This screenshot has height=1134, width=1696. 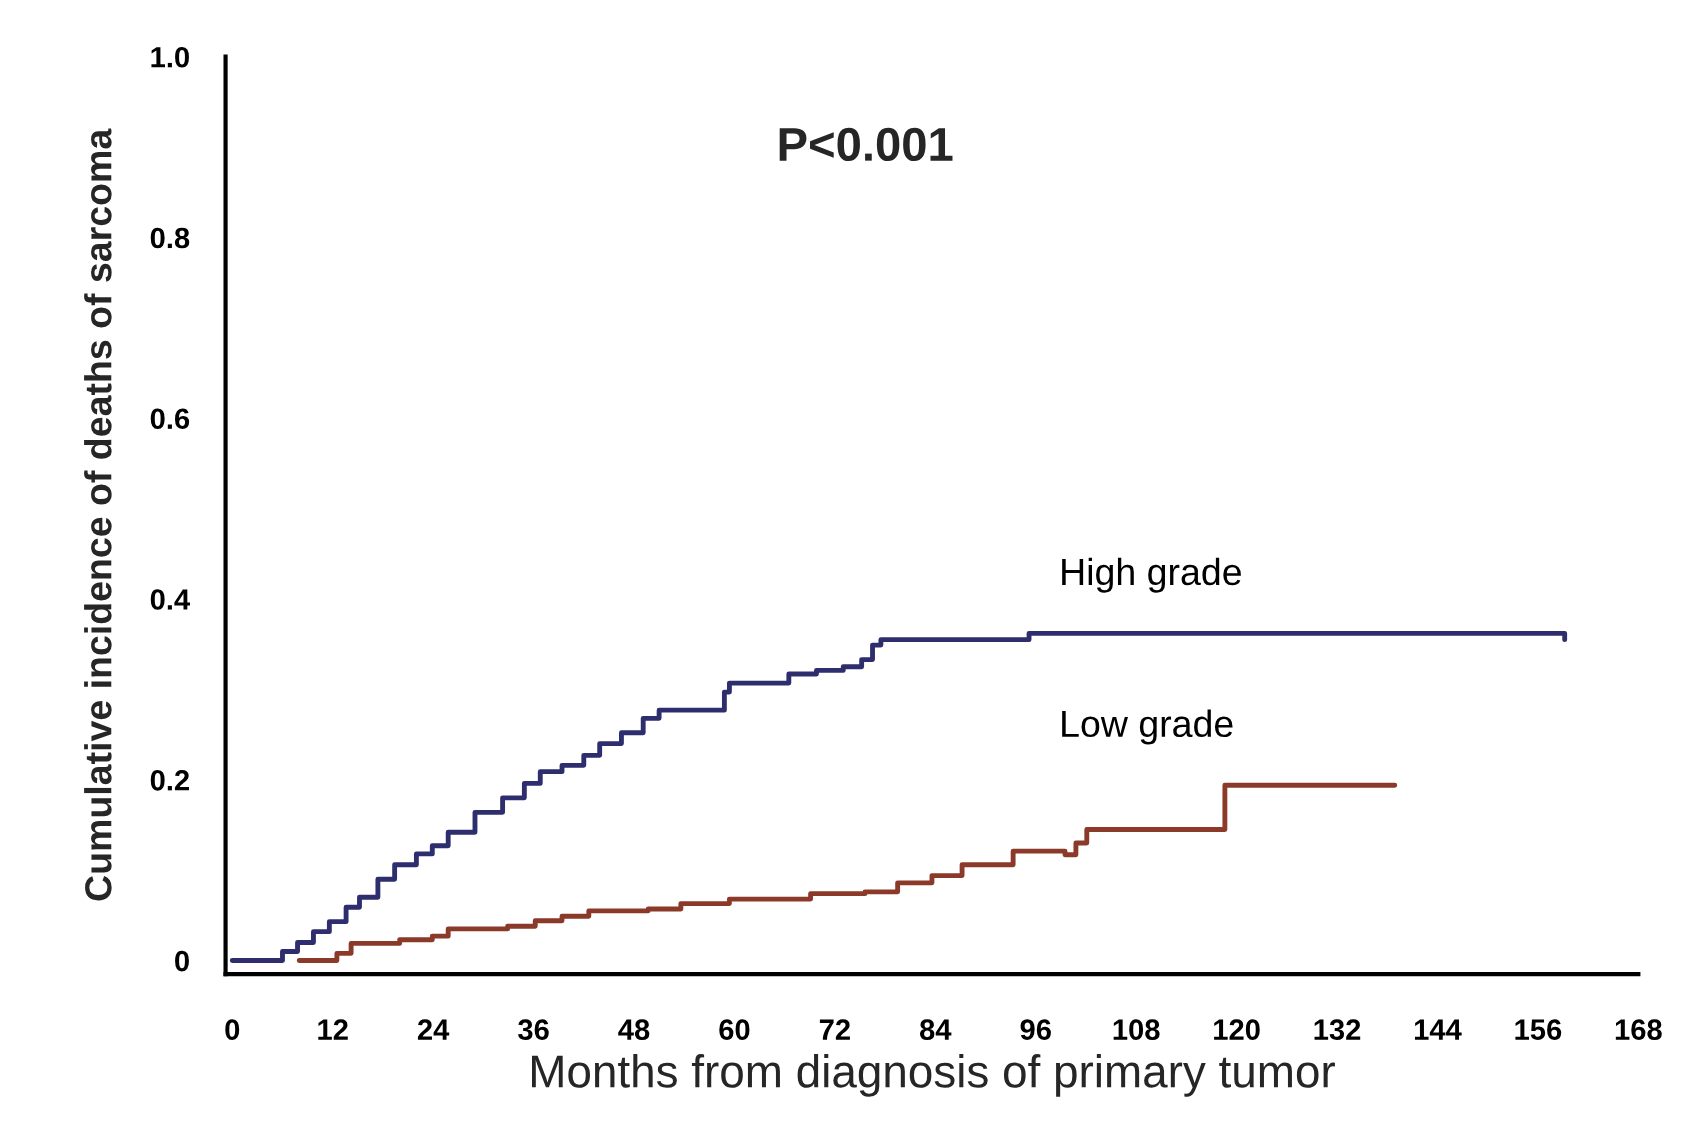 I want to click on x-tick-label: 12, so click(x=333, y=1029).